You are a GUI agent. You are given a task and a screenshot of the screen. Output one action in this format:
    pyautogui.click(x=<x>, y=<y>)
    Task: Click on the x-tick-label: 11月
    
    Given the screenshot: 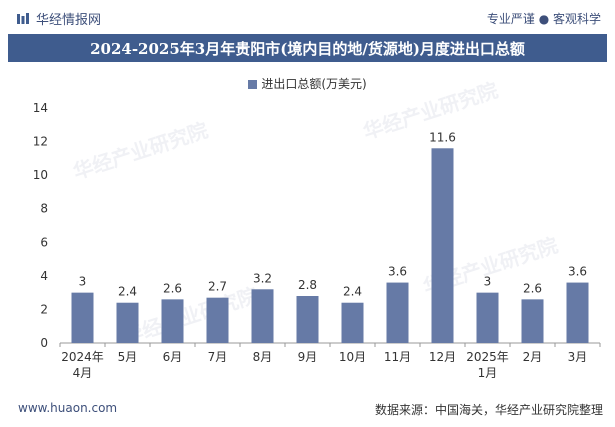 What is the action you would take?
    pyautogui.click(x=397, y=357)
    